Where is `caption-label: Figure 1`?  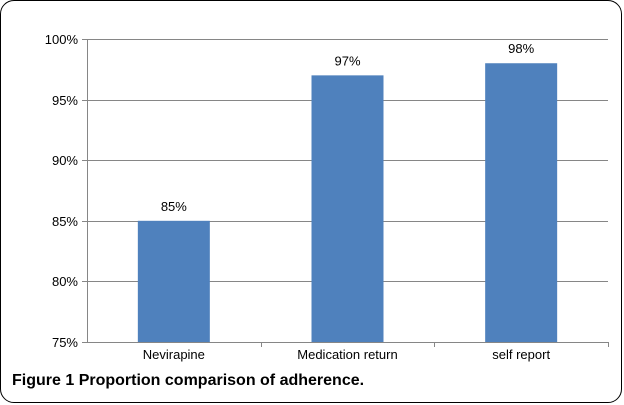 caption-label: Figure 1 is located at coordinates (43, 380).